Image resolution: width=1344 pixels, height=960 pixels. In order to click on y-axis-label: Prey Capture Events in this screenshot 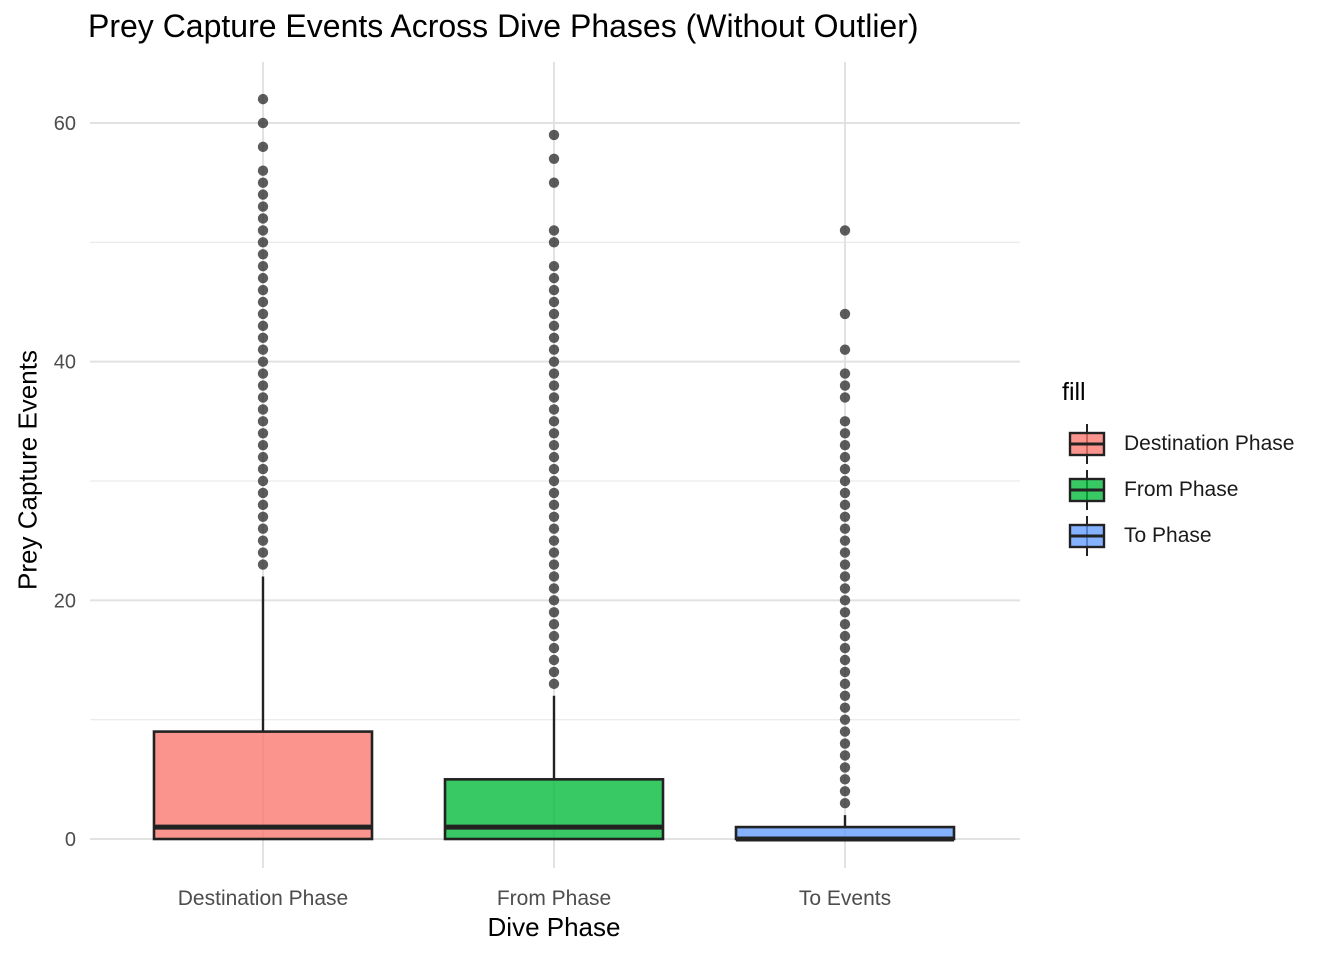, I will do `click(27, 470)`.